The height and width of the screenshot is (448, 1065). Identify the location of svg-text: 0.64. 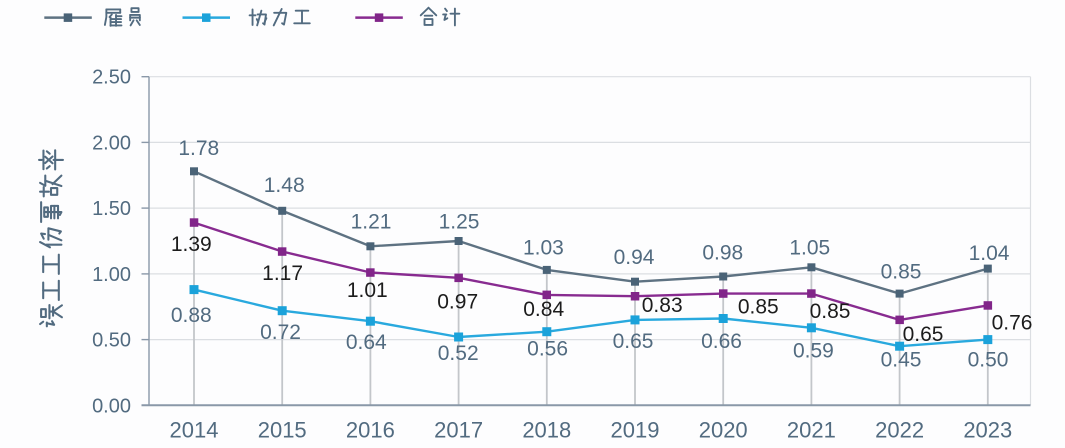
(366, 342).